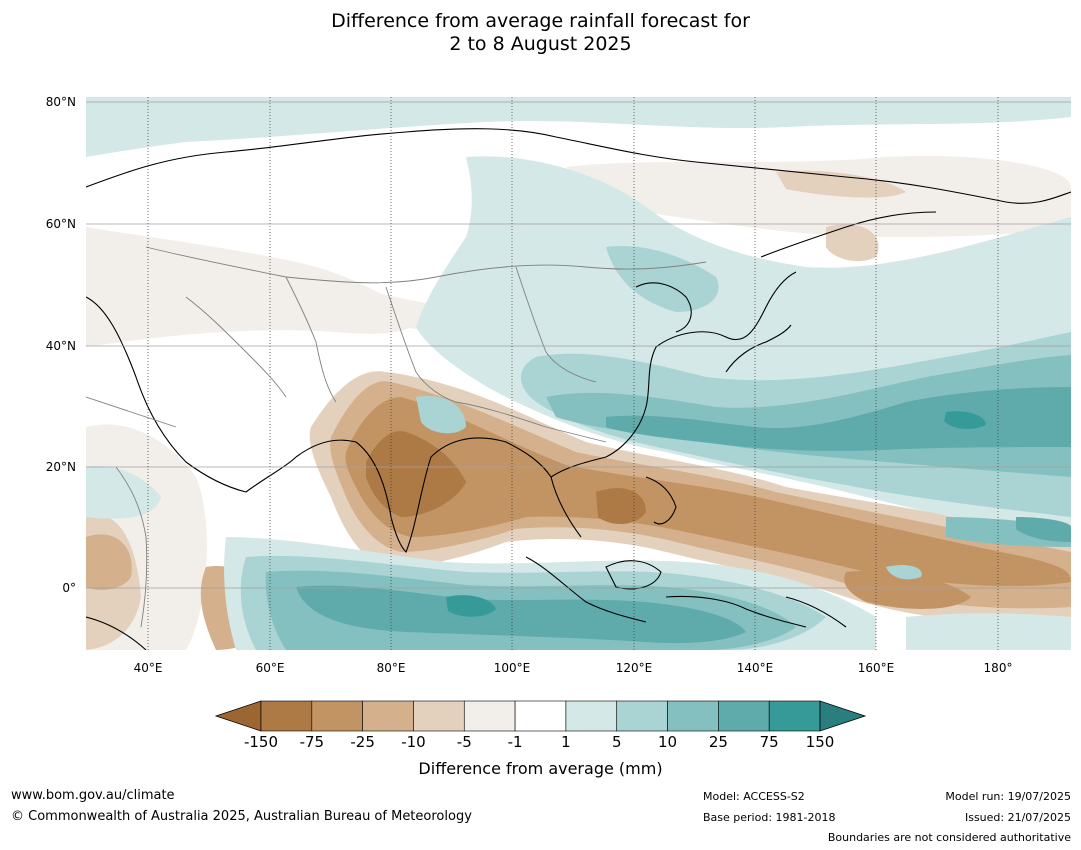 This screenshot has width=1081, height=850. Describe the element at coordinates (238, 716) in the screenshot. I see `colorbar-arrow-low` at that location.